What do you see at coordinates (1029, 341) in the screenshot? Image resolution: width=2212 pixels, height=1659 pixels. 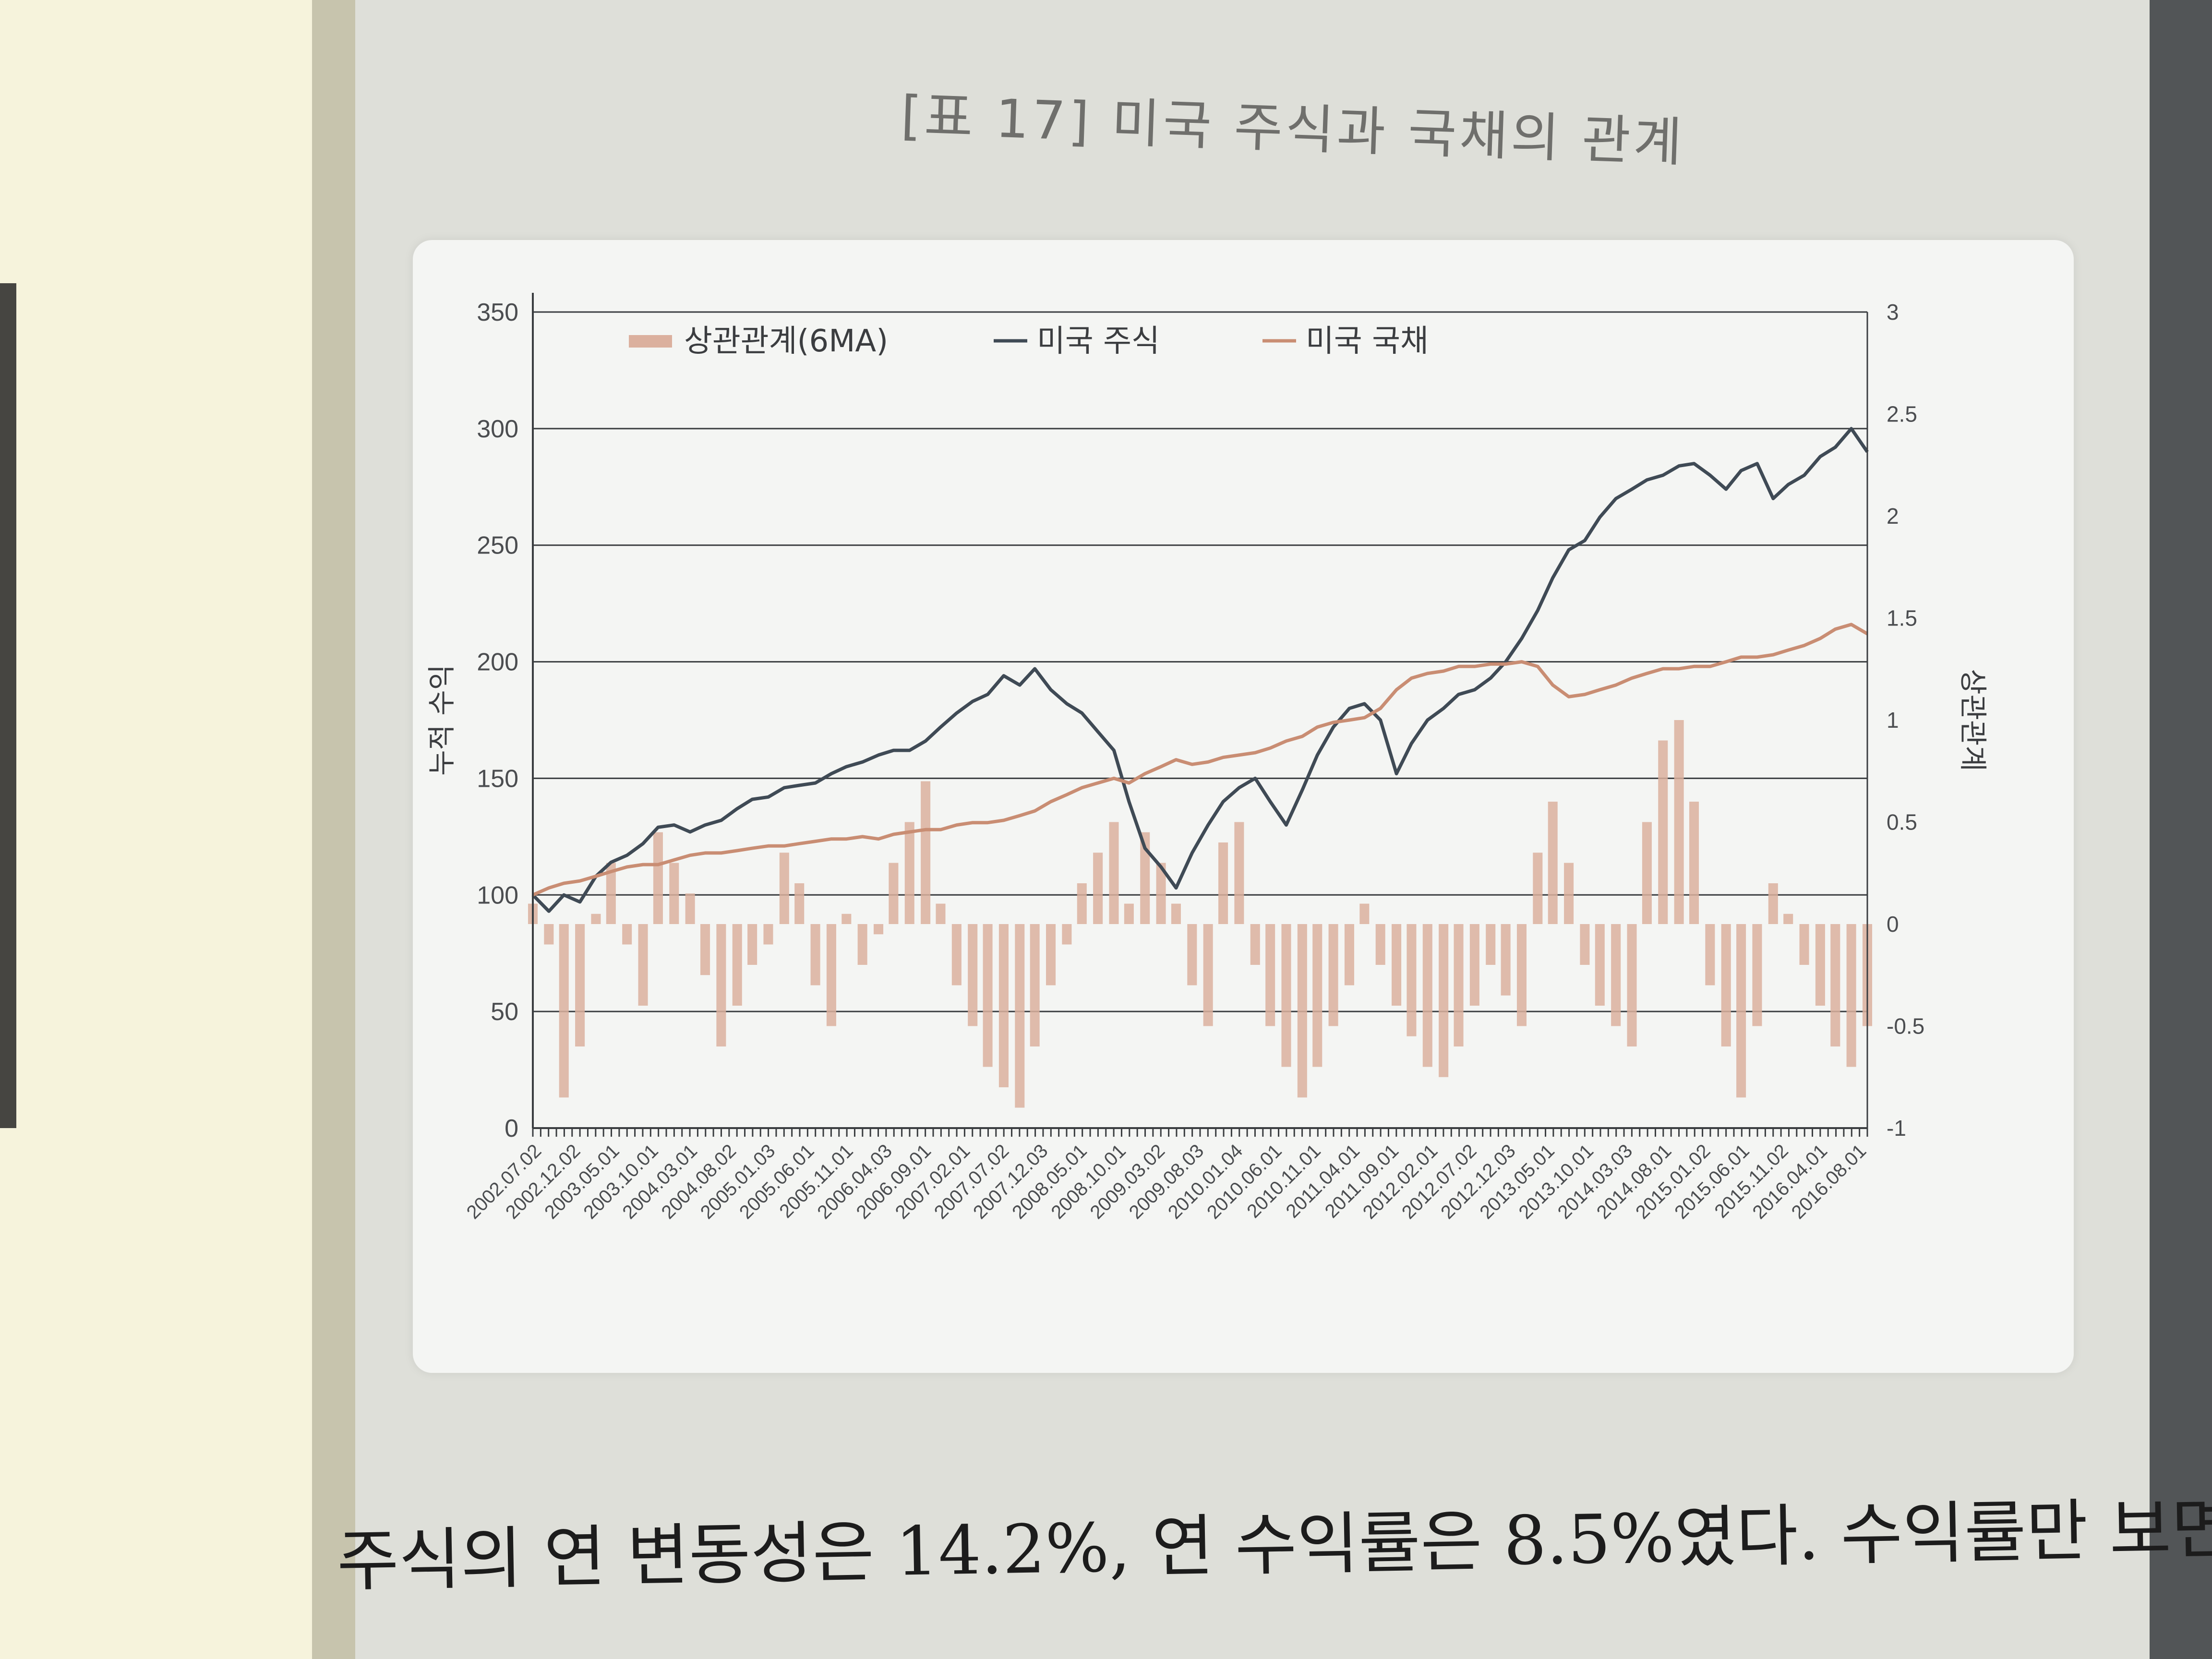 I see `legend: 상관관계(6MA) 미국 주식 미국 국채` at bounding box center [1029, 341].